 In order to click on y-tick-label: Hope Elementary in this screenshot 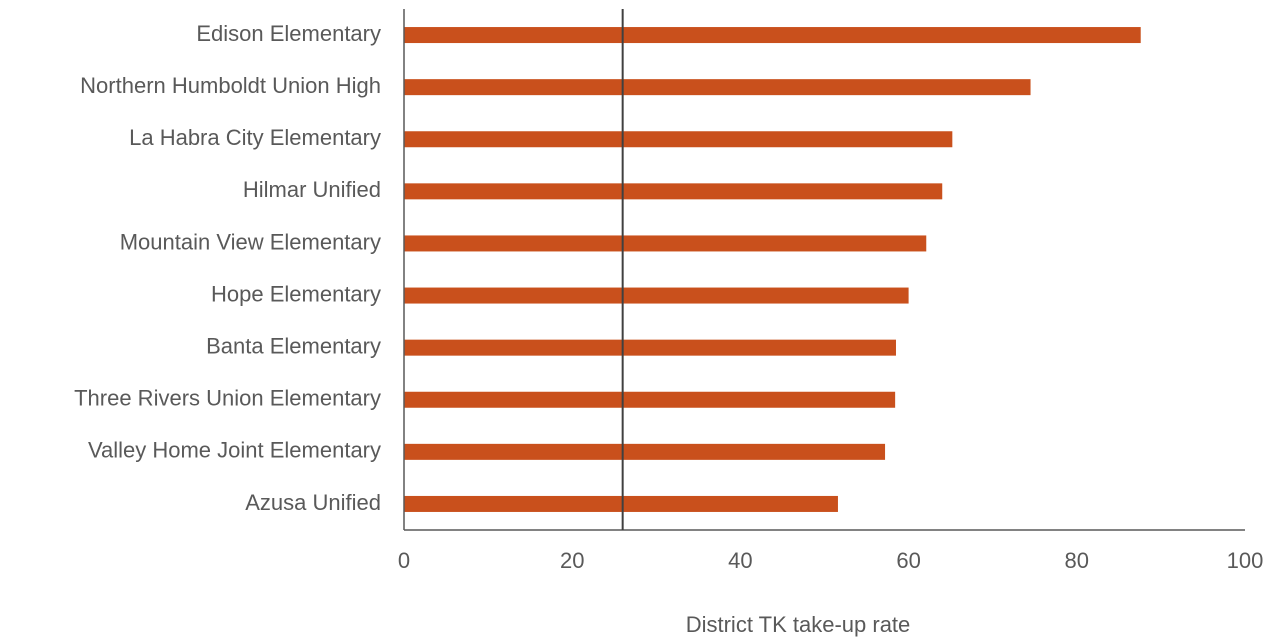, I will do `click(296, 293)`.